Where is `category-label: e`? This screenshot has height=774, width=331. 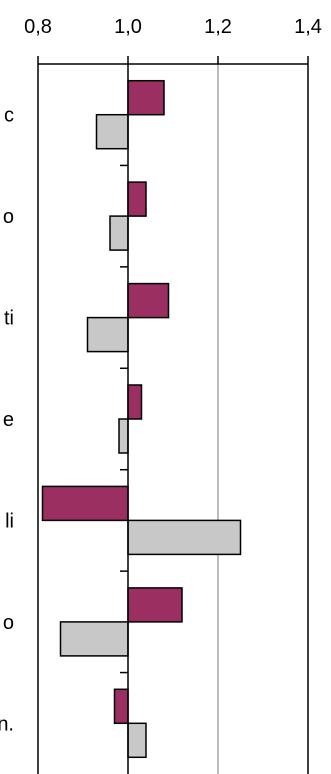
category-label: e is located at coordinates (8, 420).